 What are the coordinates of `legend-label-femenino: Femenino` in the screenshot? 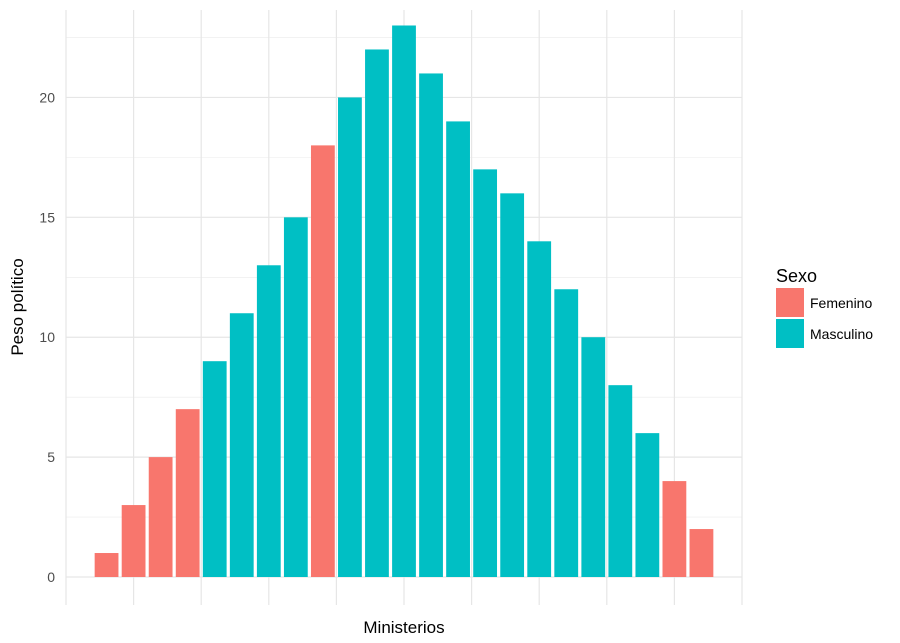 It's located at (841, 303).